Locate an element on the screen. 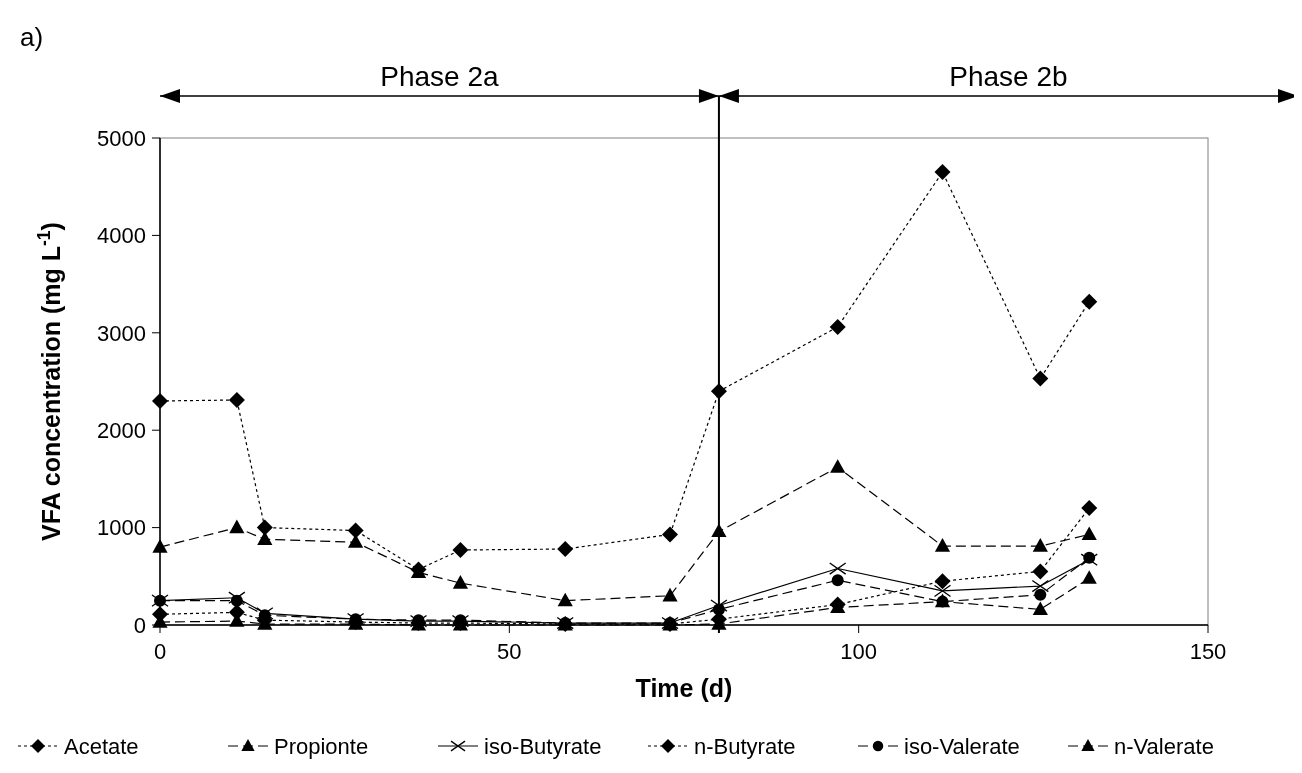 The width and height of the screenshot is (1302, 773). legend-label: iso-Butyrate is located at coordinates (543, 746).